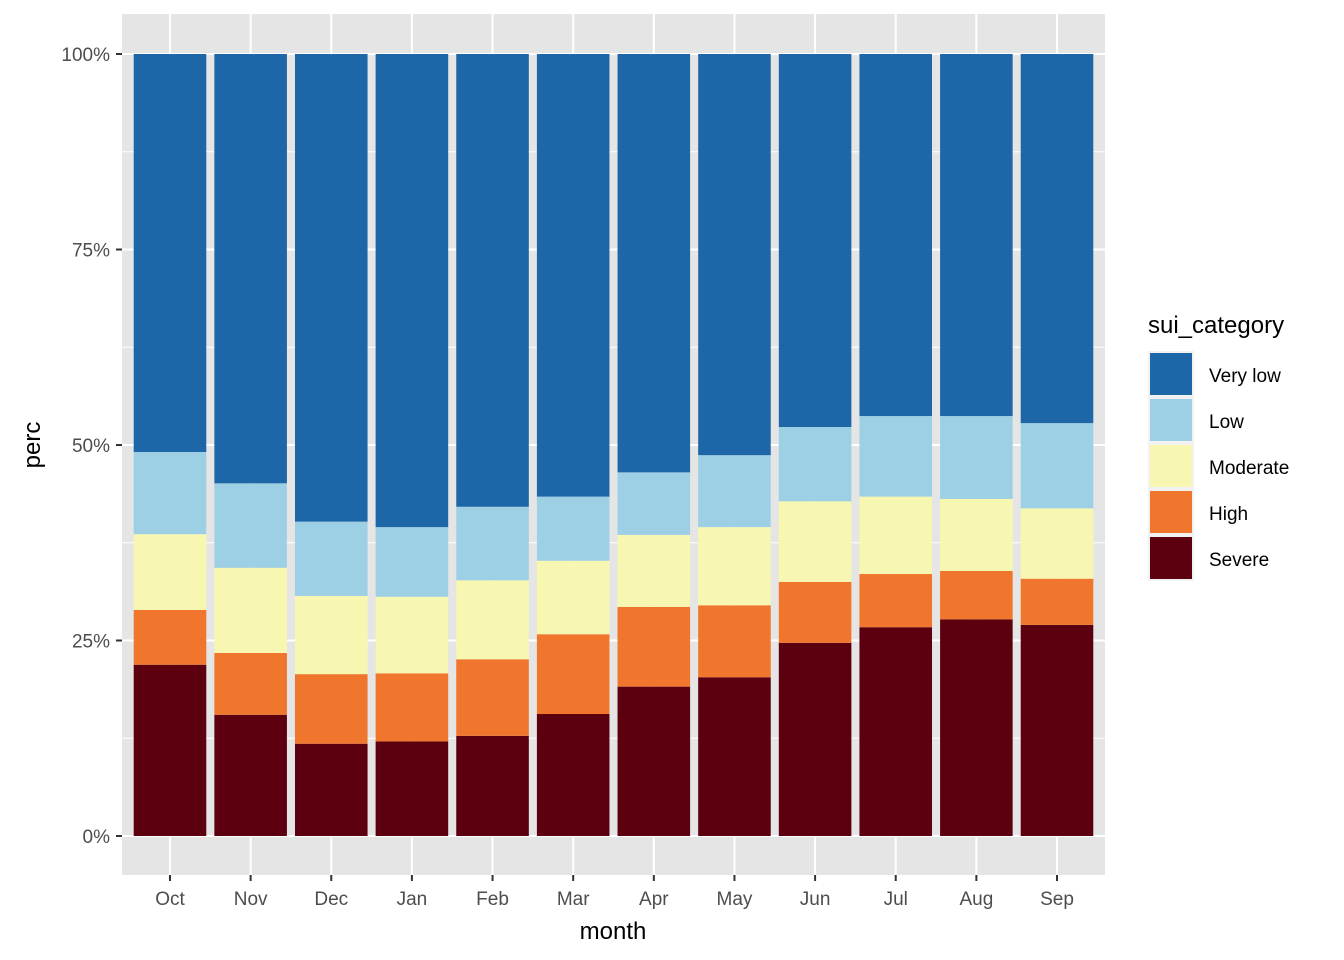 The width and height of the screenshot is (1344, 960). Describe the element at coordinates (85, 55) in the screenshot. I see `y-tick-label: 100%` at that location.